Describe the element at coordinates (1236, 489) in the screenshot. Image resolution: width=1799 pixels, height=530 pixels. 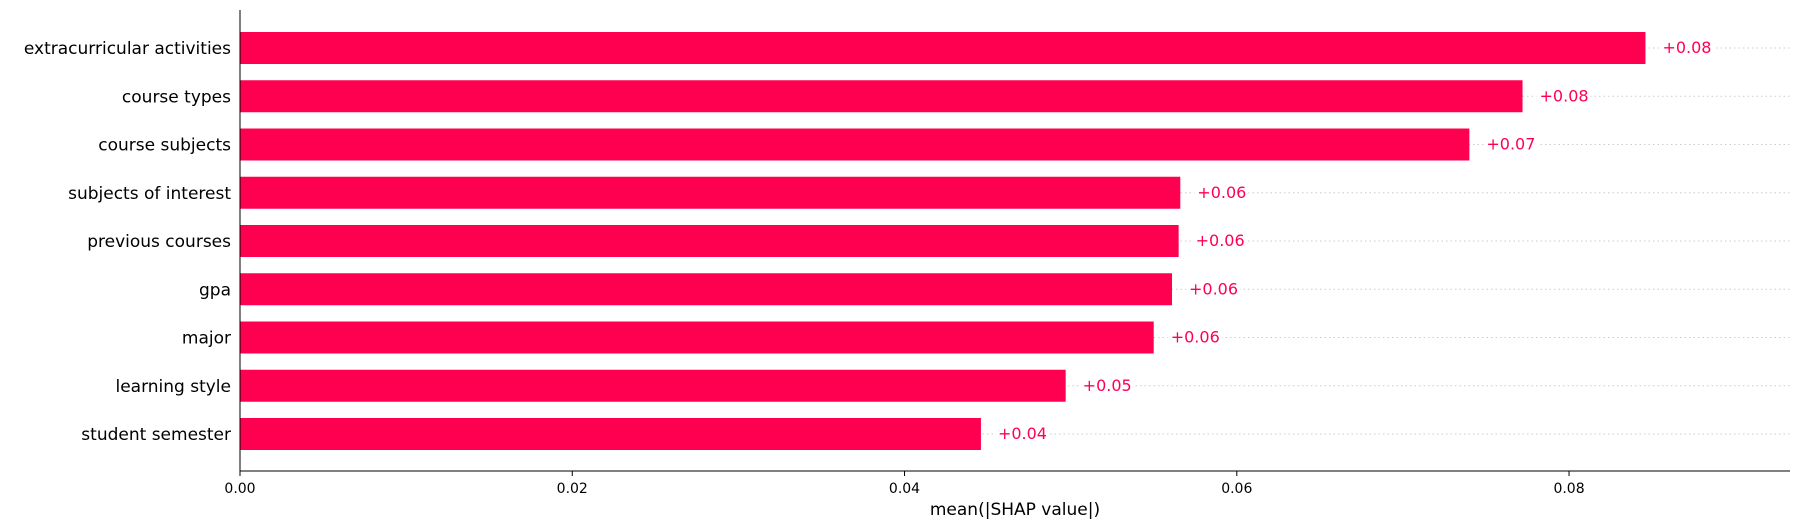
I see `x-tick-label: 0.06` at that location.